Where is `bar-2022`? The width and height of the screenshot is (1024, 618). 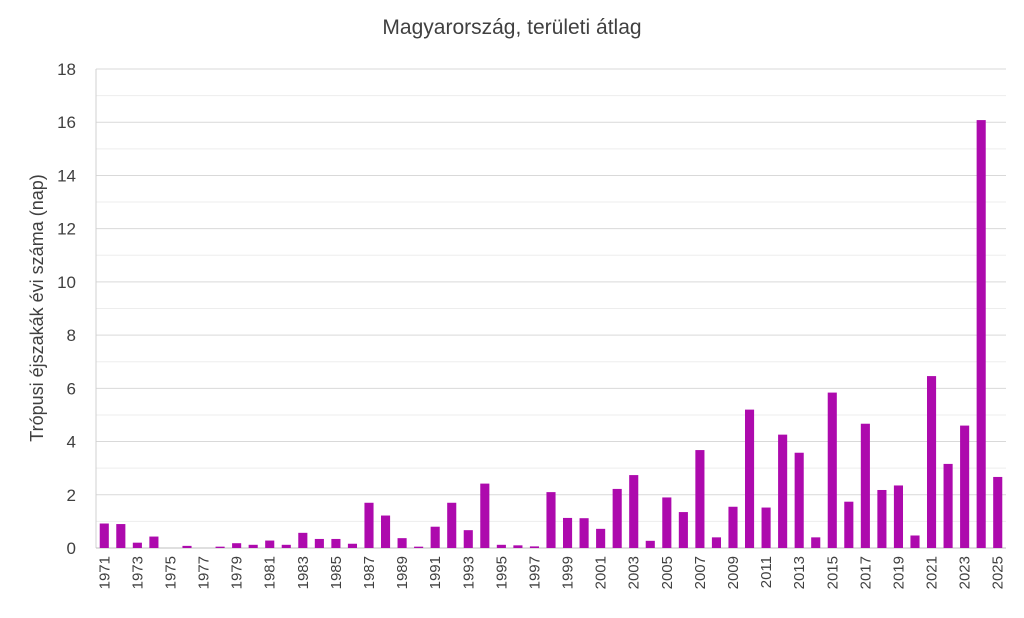 bar-2022 is located at coordinates (948, 505).